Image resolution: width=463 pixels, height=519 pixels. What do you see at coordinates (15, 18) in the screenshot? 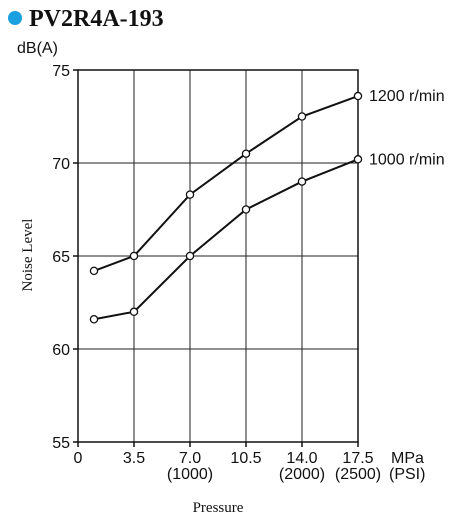
I see `title-bullet-icon` at bounding box center [15, 18].